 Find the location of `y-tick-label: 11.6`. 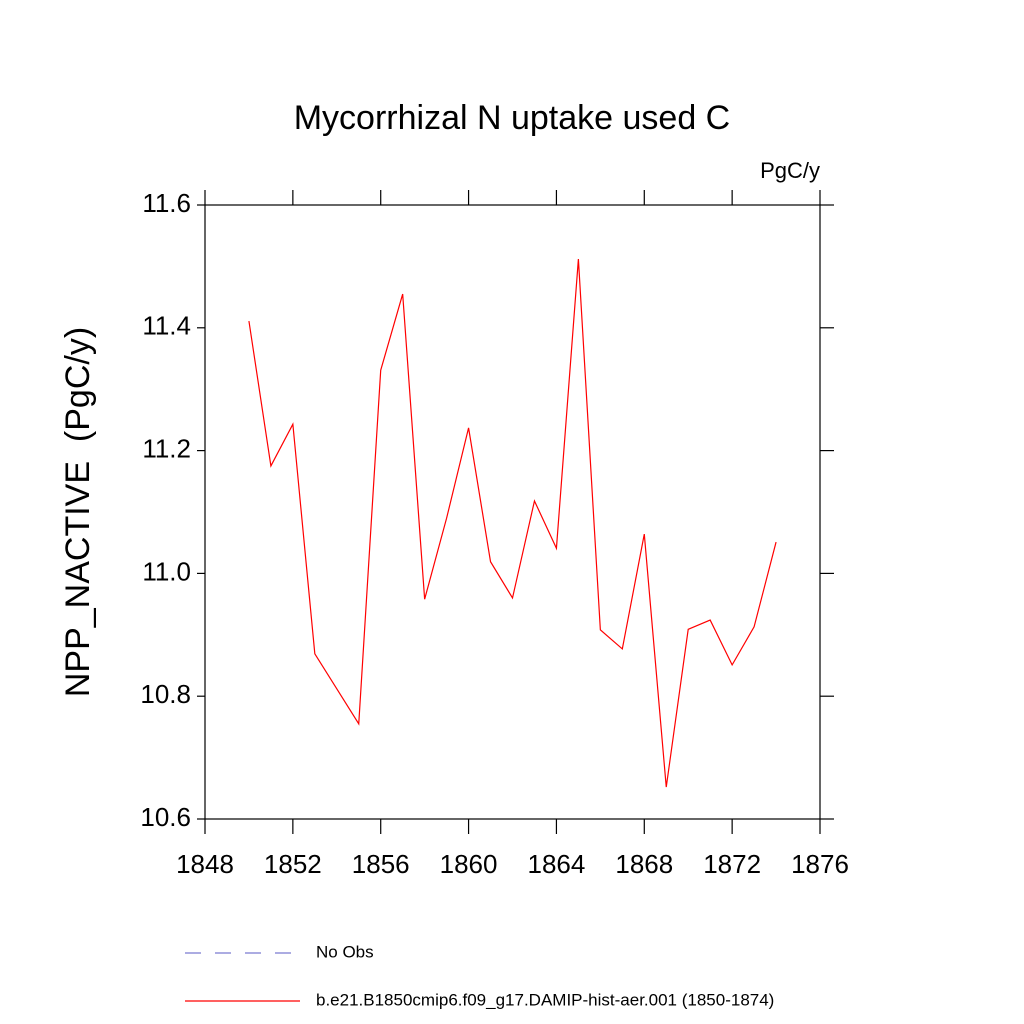

y-tick-label: 11.6 is located at coordinates (166, 203).